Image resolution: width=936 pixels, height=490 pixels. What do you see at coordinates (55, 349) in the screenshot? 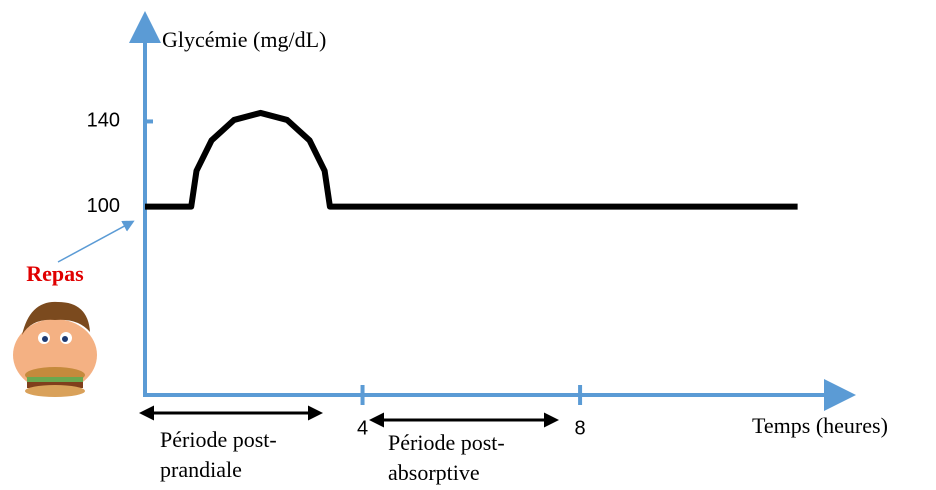
I see `boy-icon` at bounding box center [55, 349].